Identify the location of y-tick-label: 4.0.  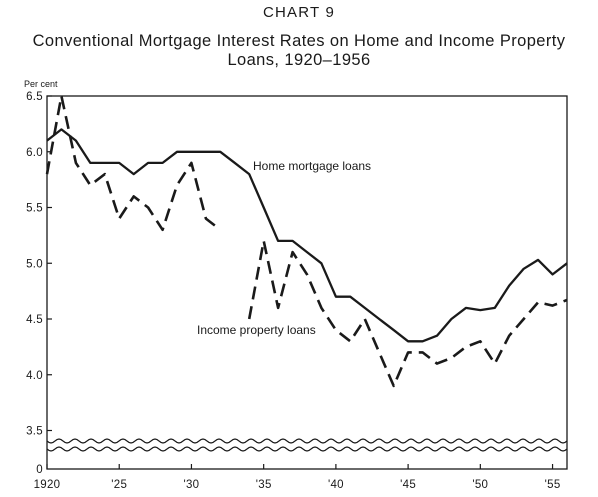
(34, 376).